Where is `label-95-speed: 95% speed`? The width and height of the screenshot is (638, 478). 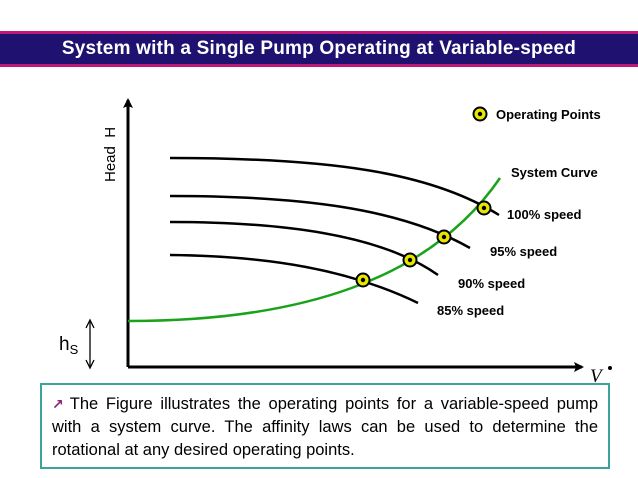 label-95-speed: 95% speed is located at coordinates (523, 251).